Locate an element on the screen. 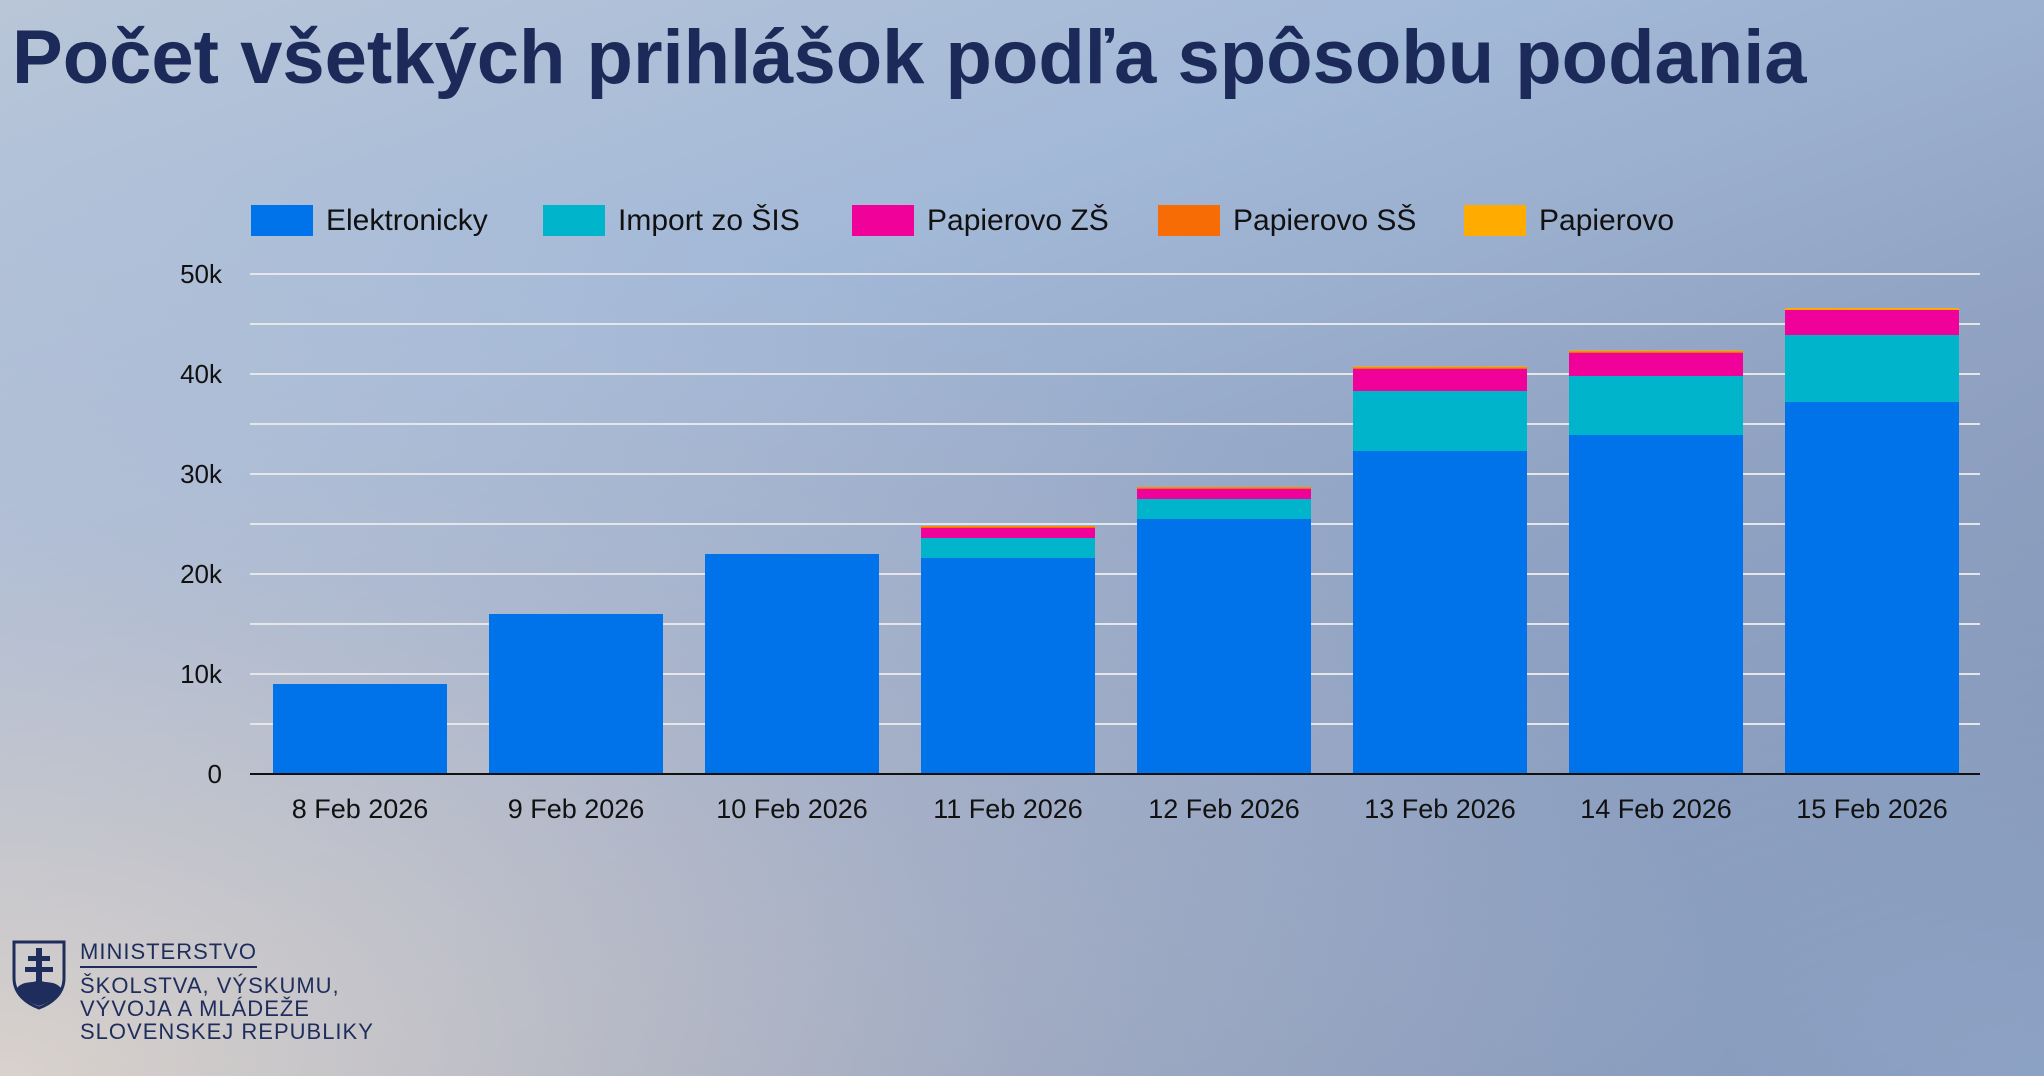 The width and height of the screenshot is (2044, 1076). x-tick-label: 14 Feb 2026 is located at coordinates (1656, 809).